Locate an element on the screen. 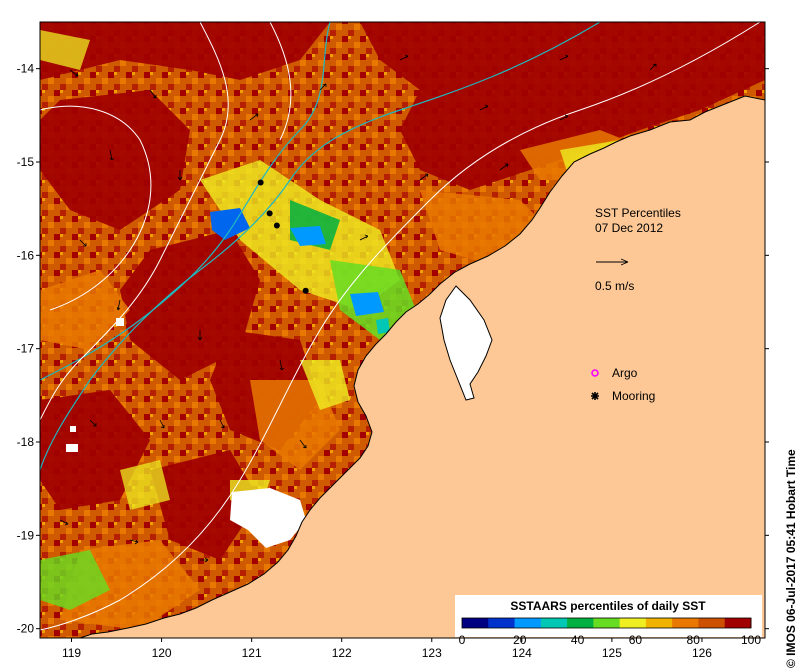 This screenshot has height=672, width=809. colorbar-tick-label: 20 is located at coordinates (520, 640).